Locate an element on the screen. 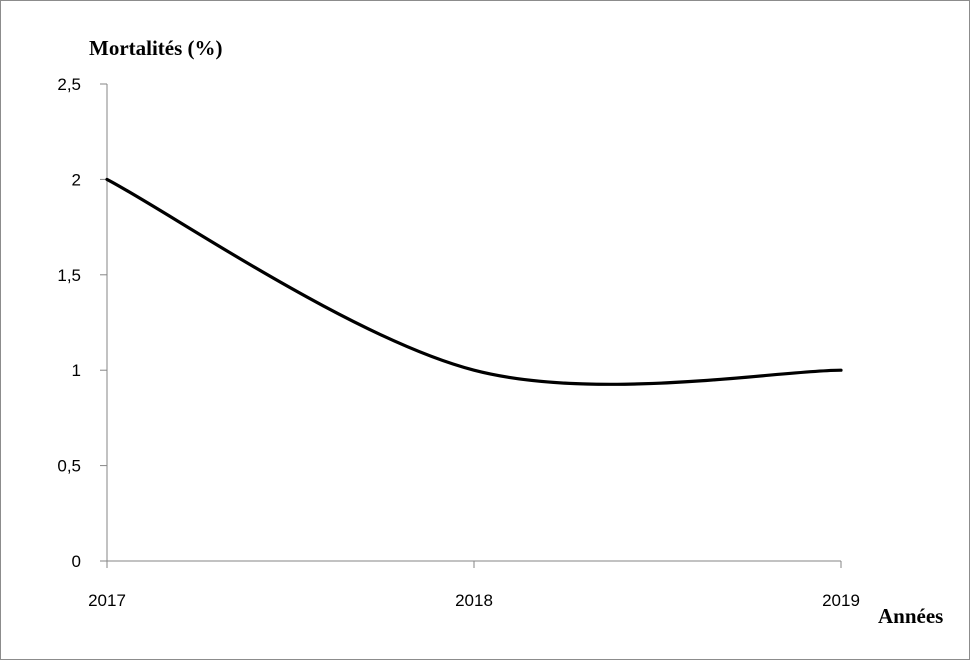  x-tick-label: 2019 is located at coordinates (841, 600).